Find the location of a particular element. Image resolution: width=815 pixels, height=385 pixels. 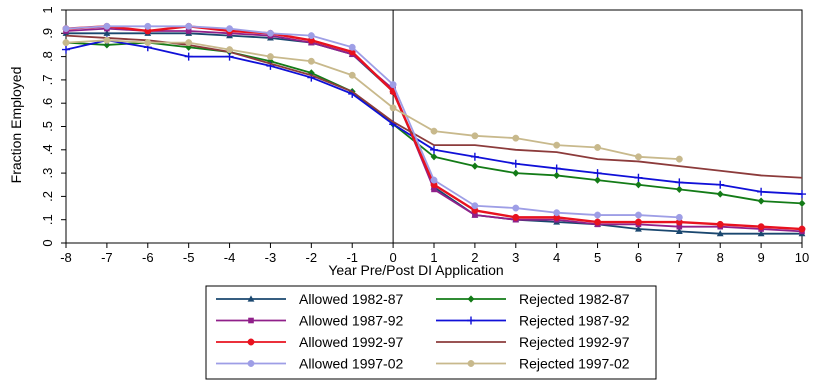

y-tick-label: .2 is located at coordinates (47, 196).